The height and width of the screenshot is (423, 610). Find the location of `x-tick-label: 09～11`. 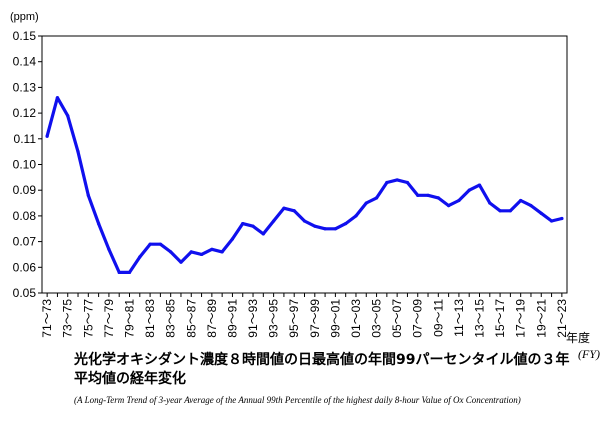

x-tick-label: 09～11 is located at coordinates (438, 318).